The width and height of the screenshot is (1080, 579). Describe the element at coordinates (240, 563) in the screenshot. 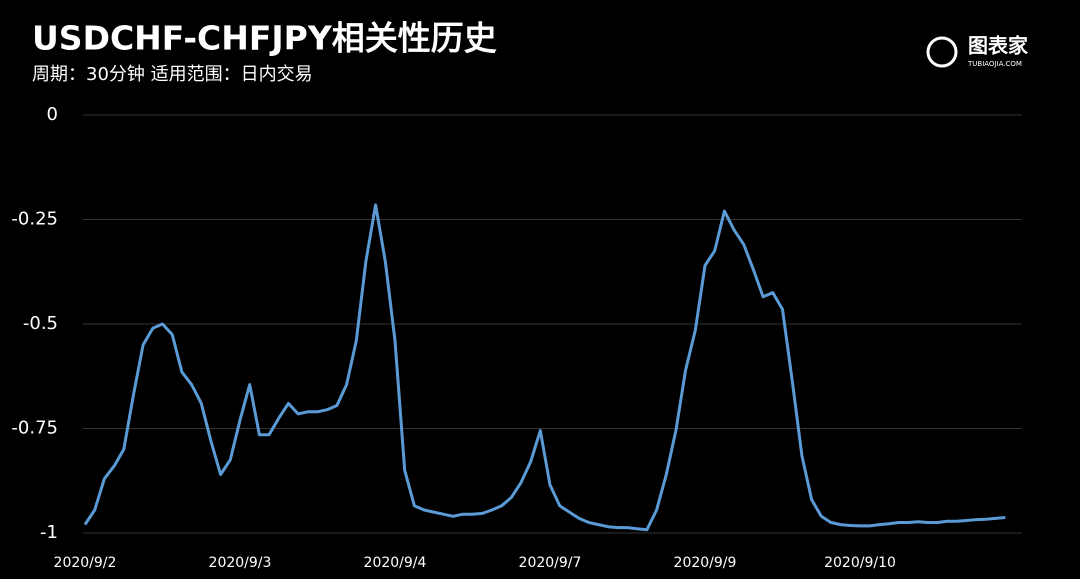

I see `x-tick-label: 2020/9/3` at that location.